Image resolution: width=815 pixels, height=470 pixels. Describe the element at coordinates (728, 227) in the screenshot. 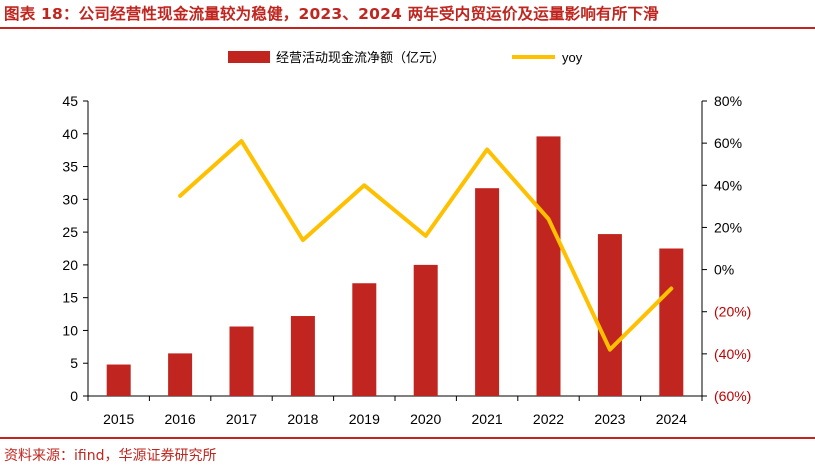

I see `y-right-tick-label: 20%` at that location.